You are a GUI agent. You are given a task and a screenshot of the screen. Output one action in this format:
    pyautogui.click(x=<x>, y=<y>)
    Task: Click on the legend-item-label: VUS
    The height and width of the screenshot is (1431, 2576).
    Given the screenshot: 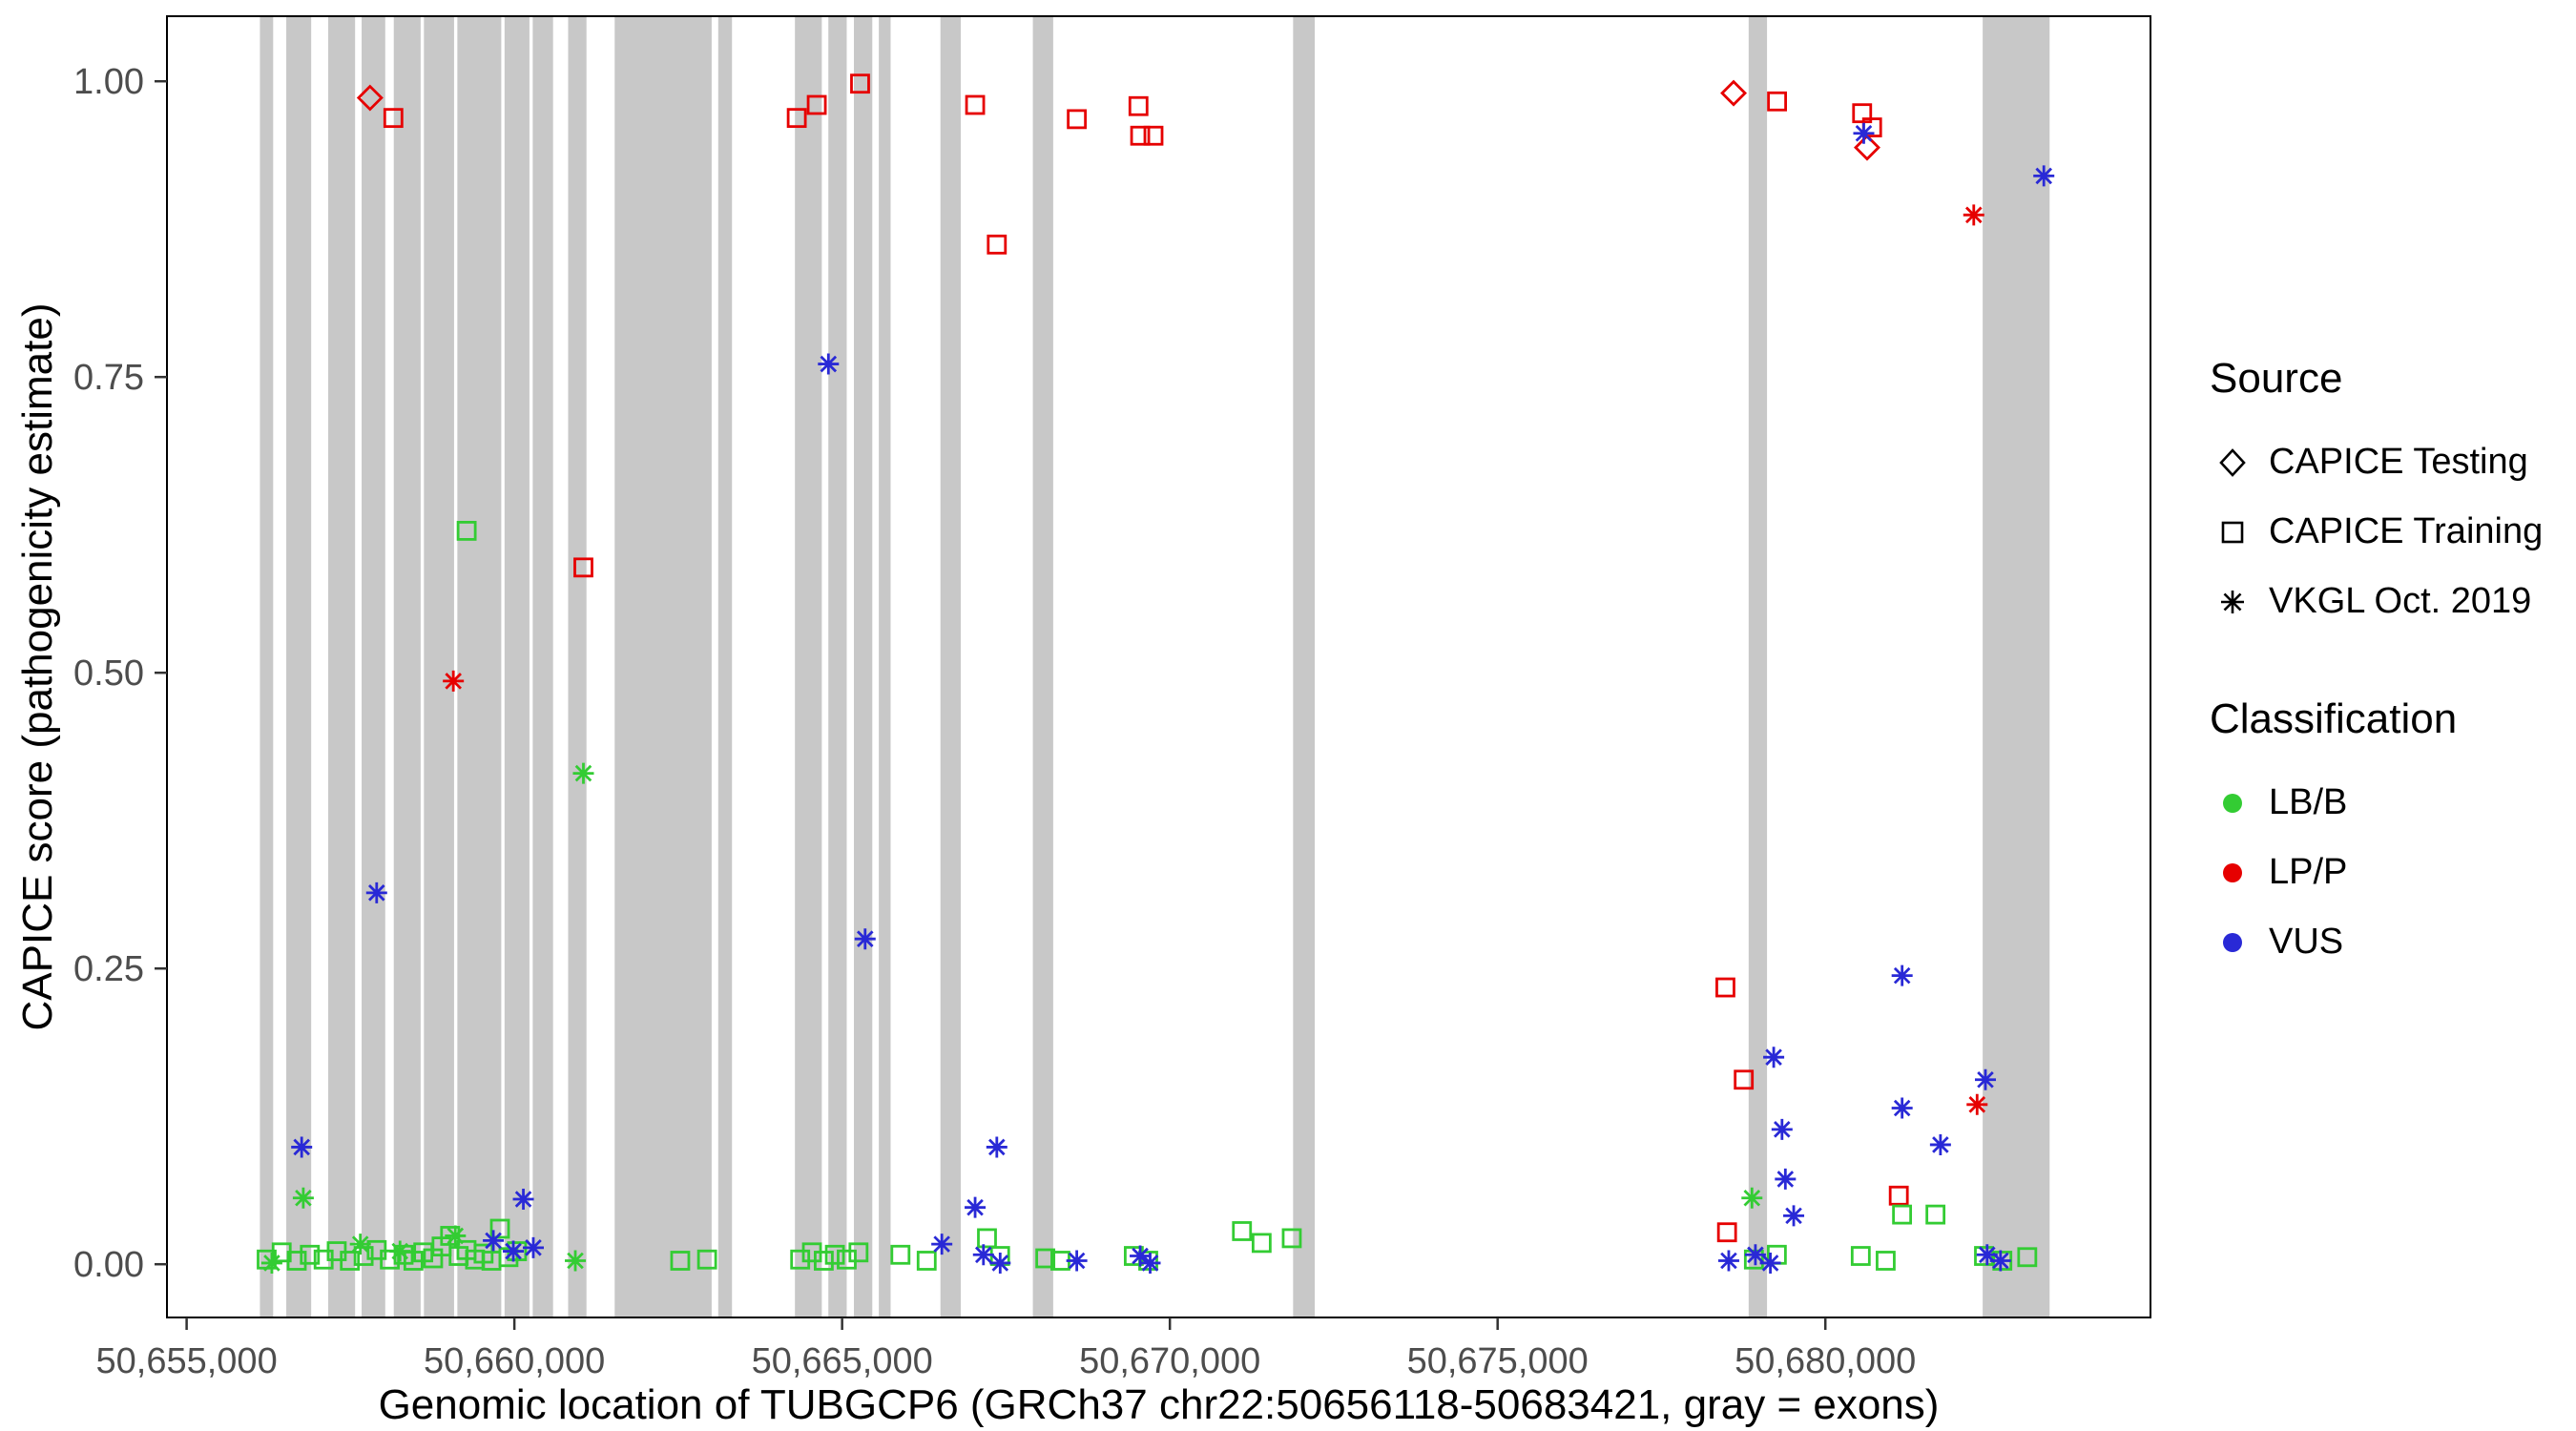 What is the action you would take?
    pyautogui.click(x=2306, y=942)
    